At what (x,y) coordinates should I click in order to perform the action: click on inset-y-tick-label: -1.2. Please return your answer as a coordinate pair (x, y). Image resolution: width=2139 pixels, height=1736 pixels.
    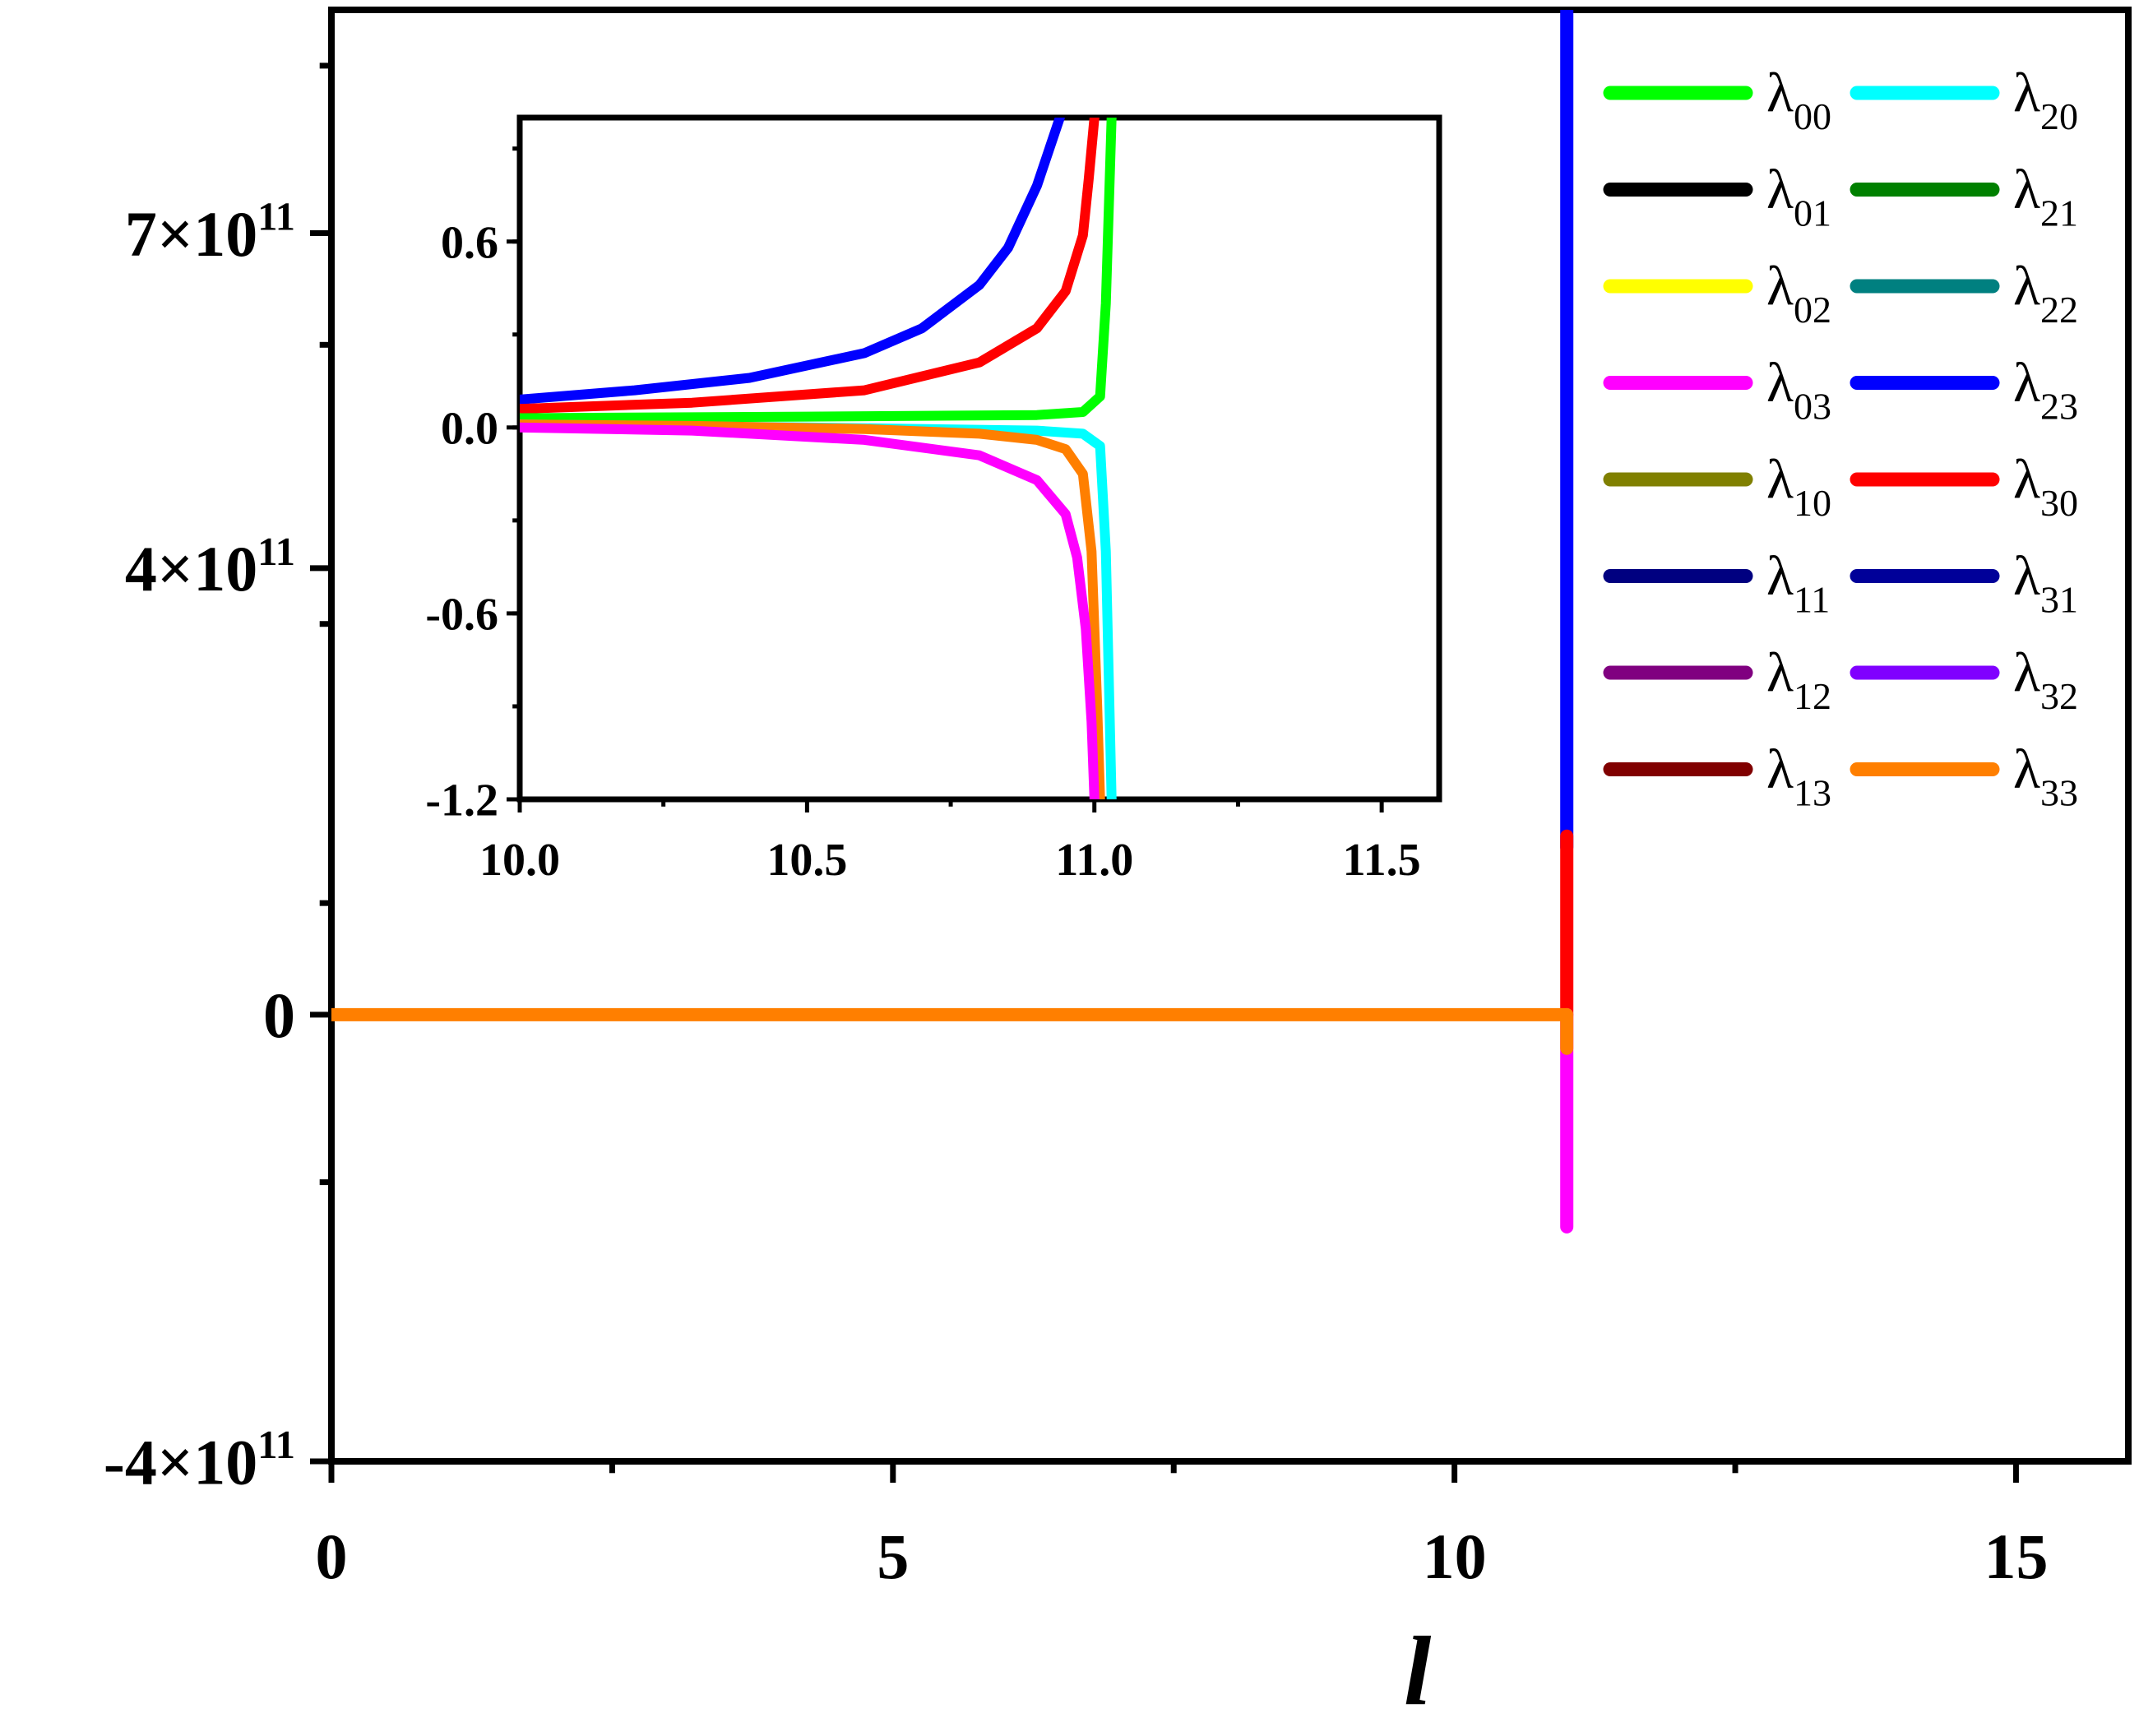
    Looking at the image, I should click on (461, 800).